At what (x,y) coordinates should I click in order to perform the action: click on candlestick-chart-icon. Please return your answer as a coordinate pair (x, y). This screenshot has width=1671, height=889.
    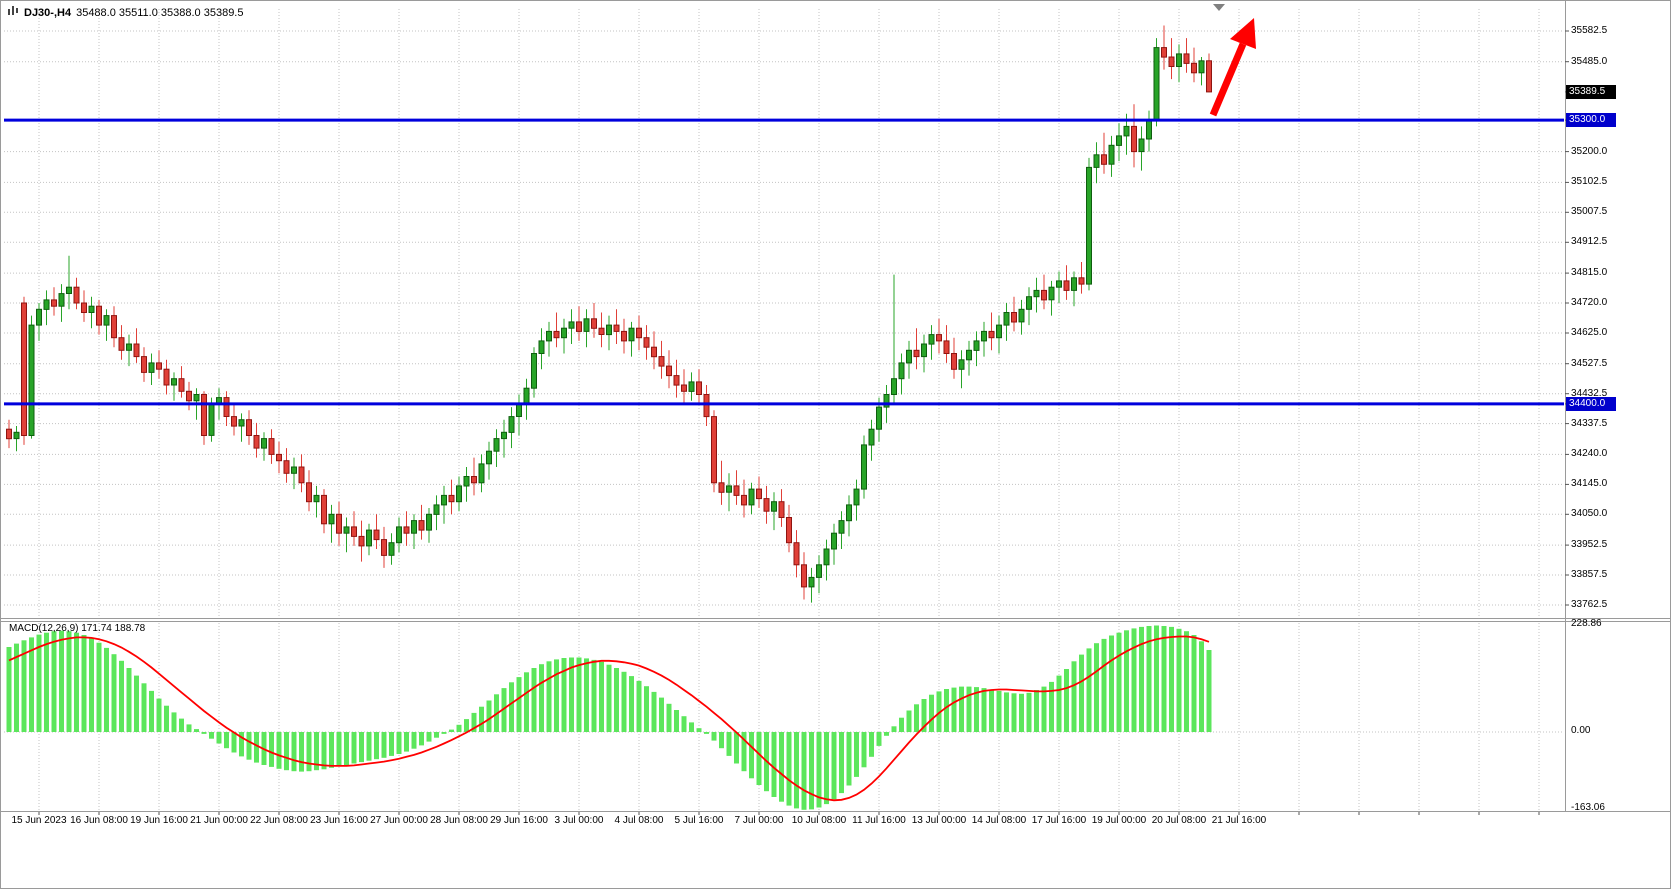
    Looking at the image, I should click on (13, 12).